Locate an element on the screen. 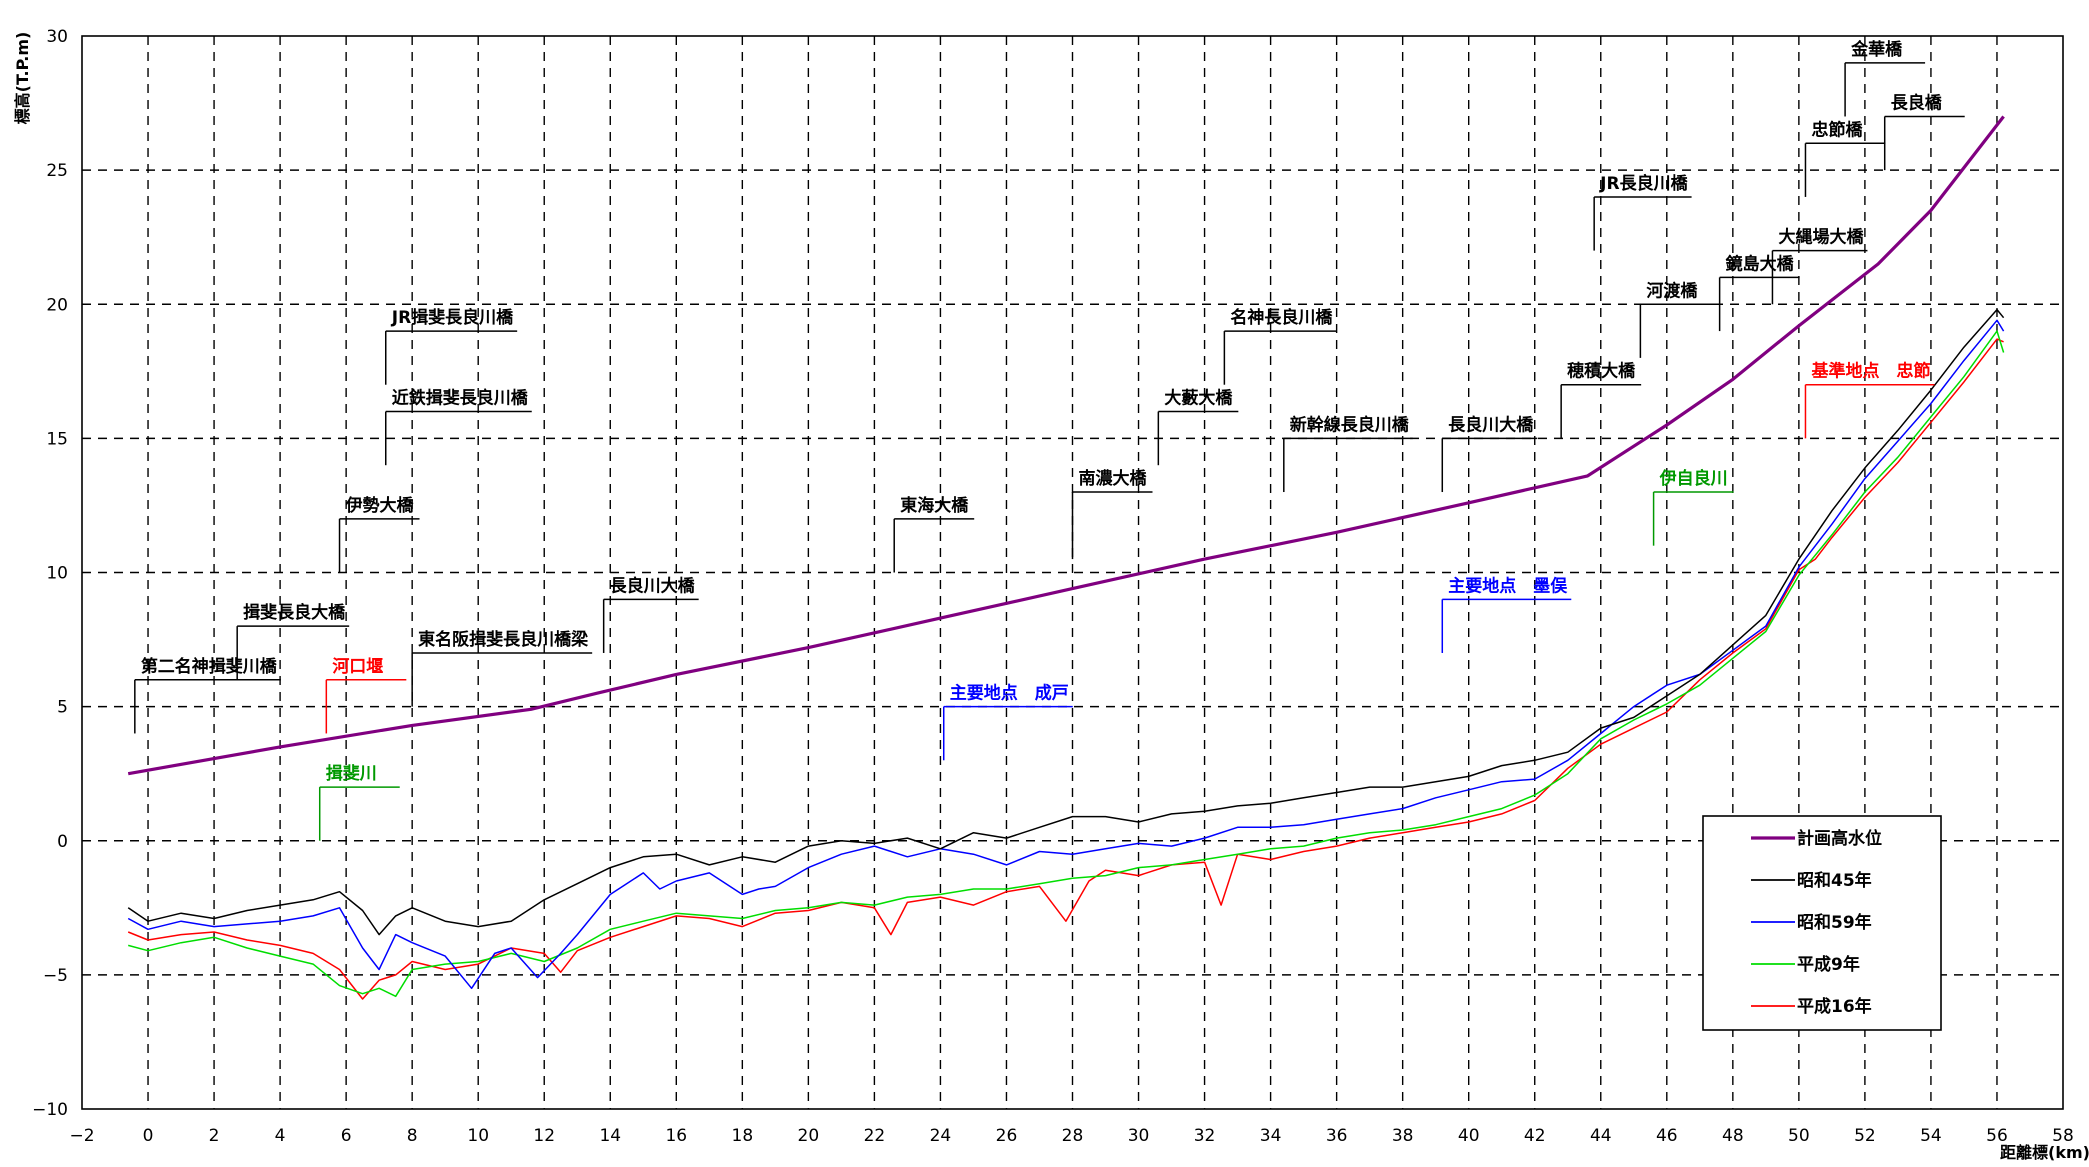 This screenshot has width=2089, height=1167. x-tick-label: 28 is located at coordinates (1073, 1136).